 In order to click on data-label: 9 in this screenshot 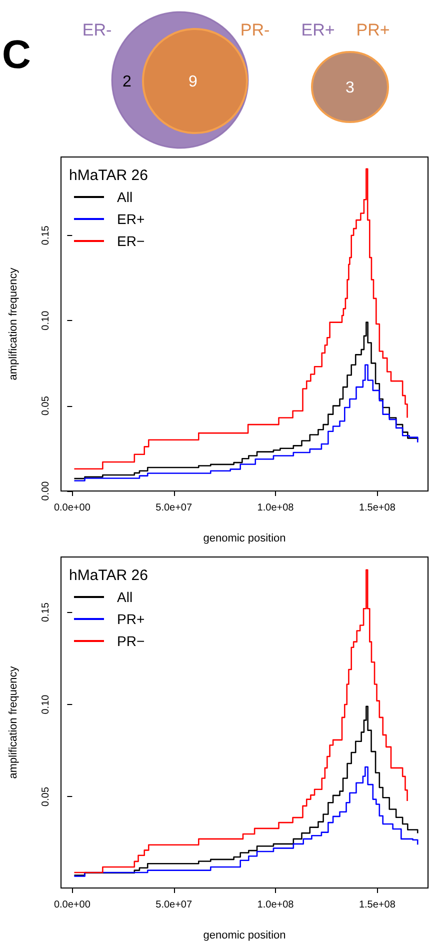, I will do `click(193, 82)`.